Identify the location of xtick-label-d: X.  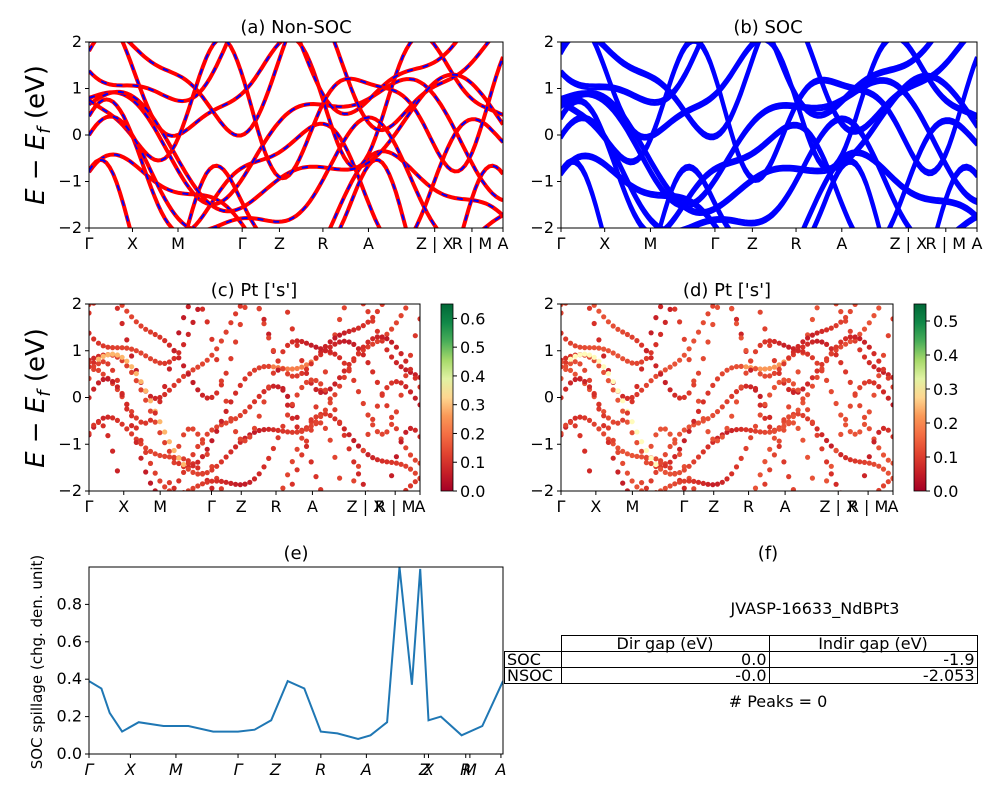
(595, 506).